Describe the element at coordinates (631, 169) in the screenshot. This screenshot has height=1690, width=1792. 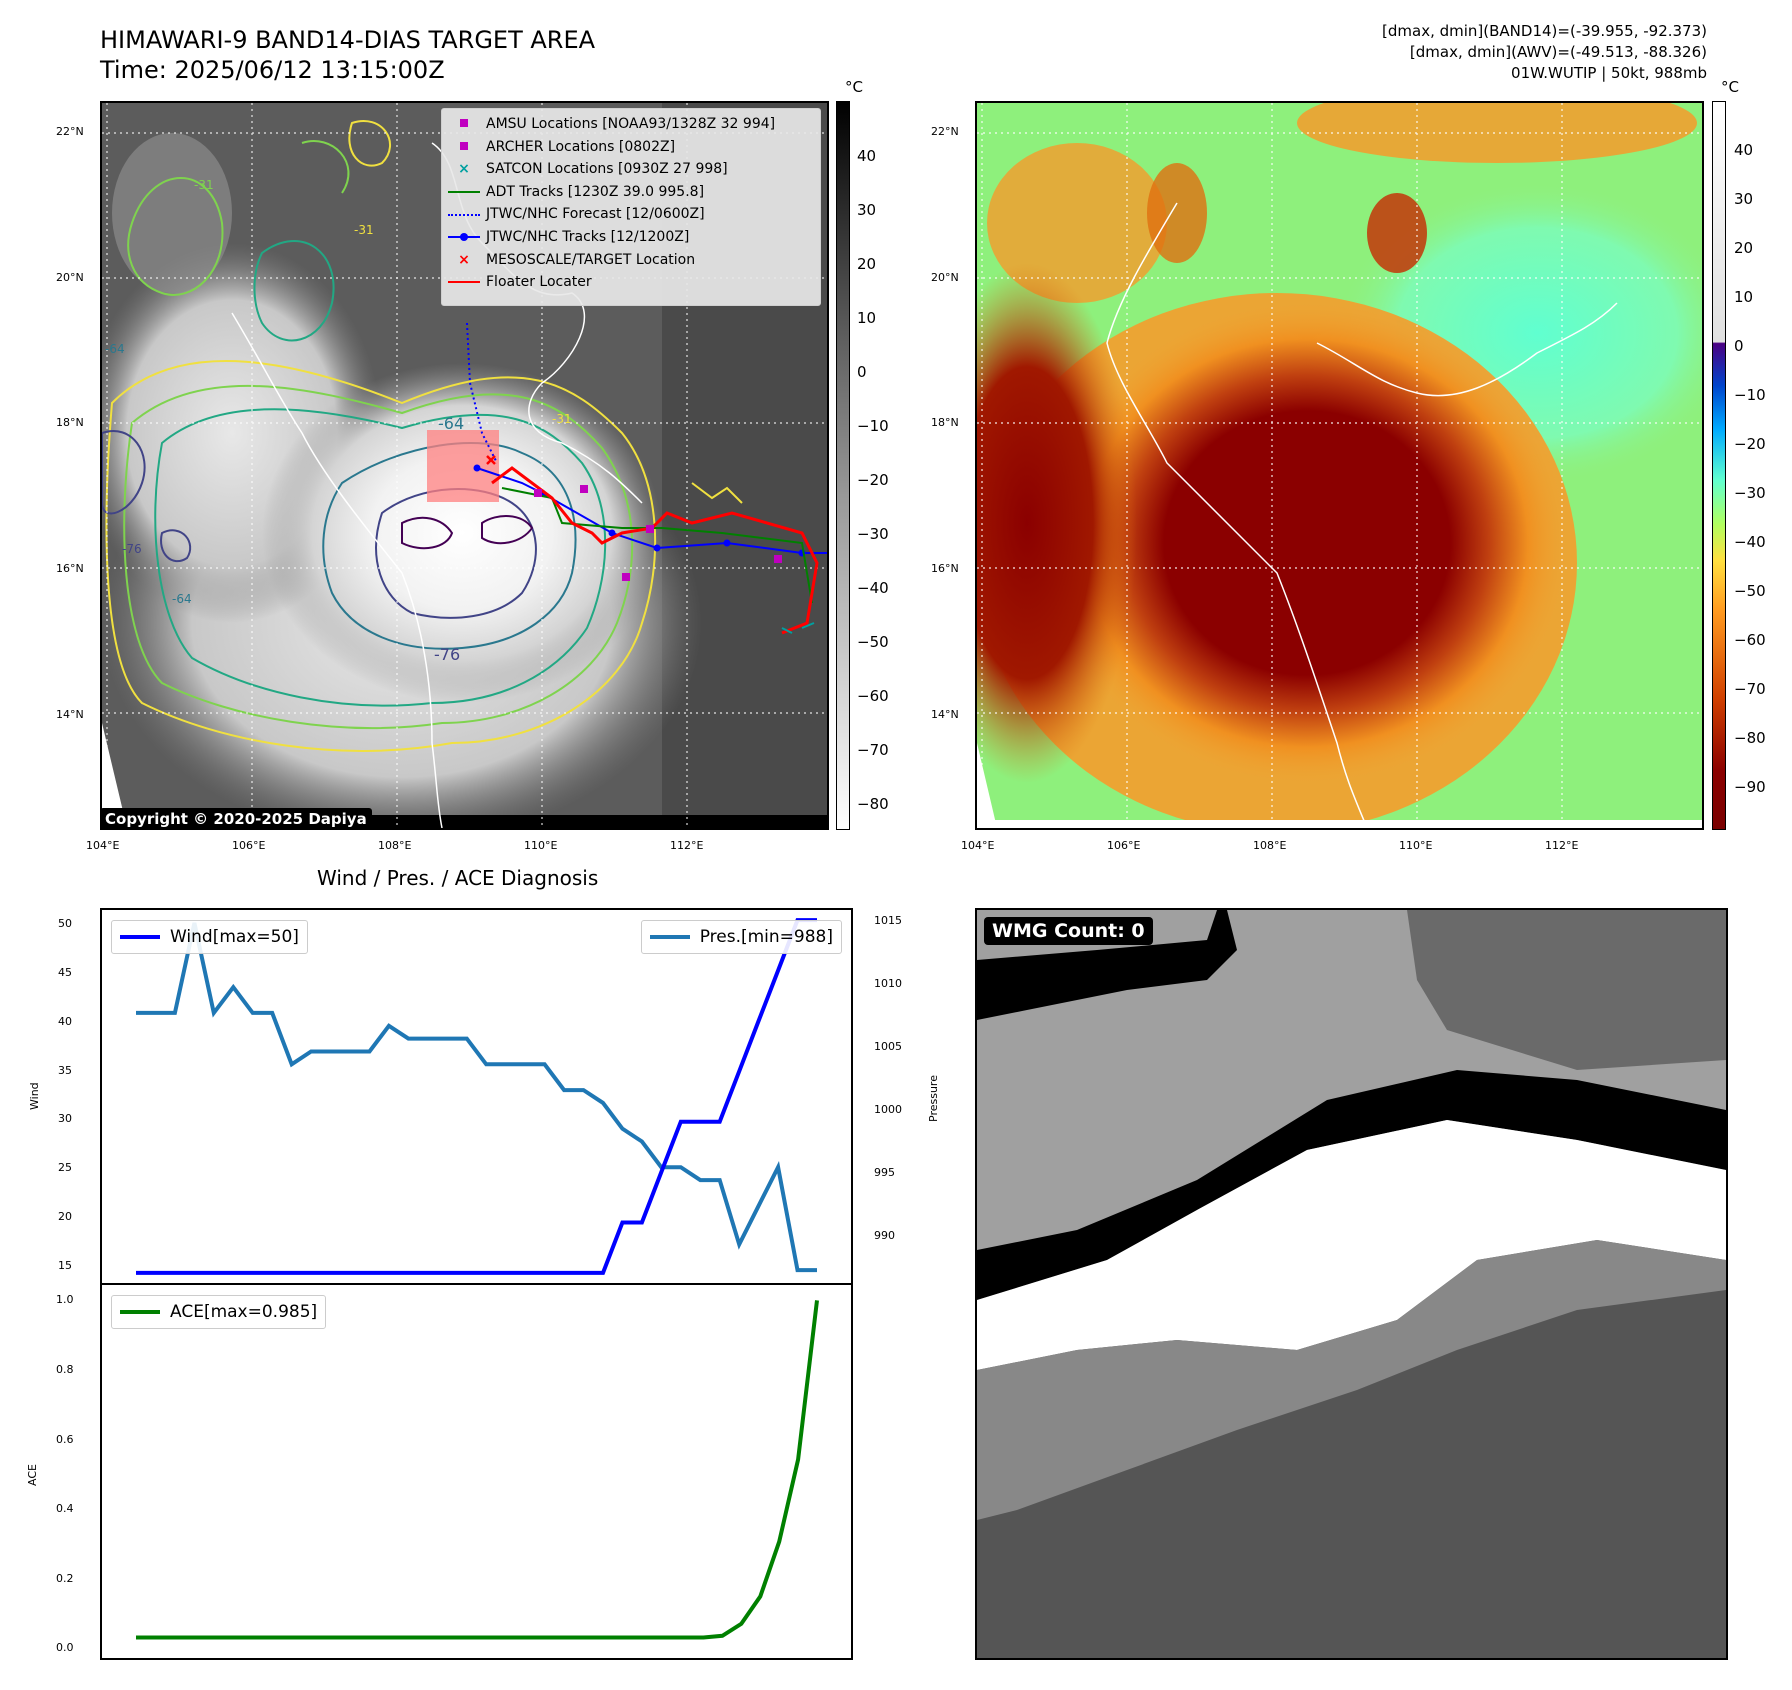
I see `legend-item-satcon: × SATCON Locations [0930Z 27 998]` at that location.